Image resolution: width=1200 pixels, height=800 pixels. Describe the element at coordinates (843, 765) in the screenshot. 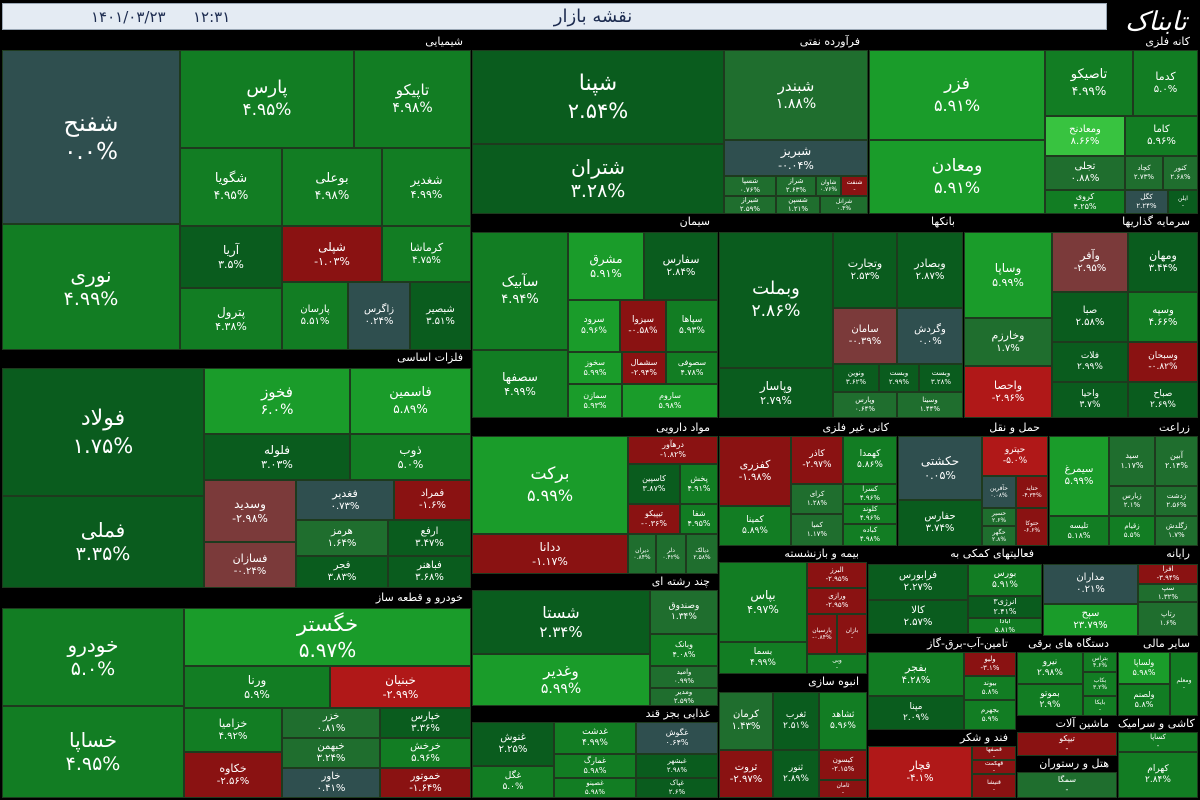

I see `stock-tile: کیسون -۲.۱۵%` at that location.